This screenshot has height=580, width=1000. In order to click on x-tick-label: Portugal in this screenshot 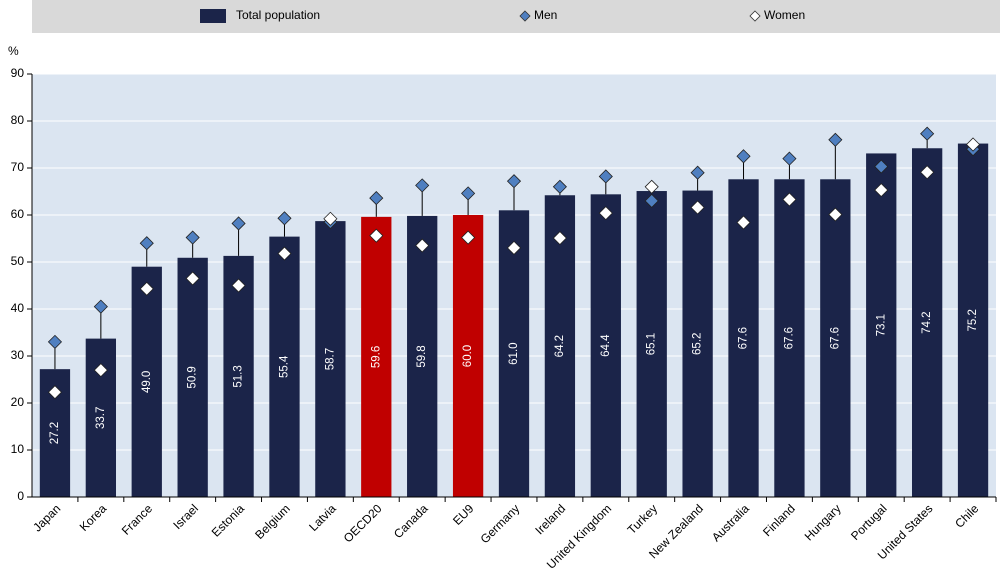, I will do `click(869, 522)`.